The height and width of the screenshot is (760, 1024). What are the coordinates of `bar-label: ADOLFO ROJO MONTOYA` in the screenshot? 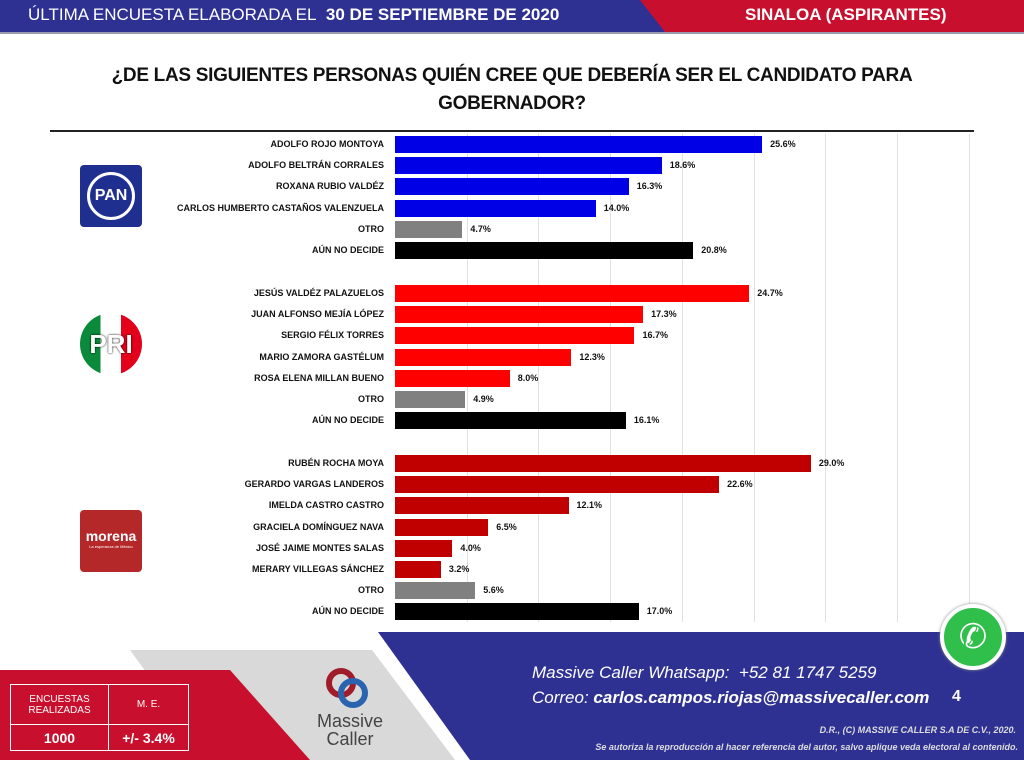 It's located at (327, 144).